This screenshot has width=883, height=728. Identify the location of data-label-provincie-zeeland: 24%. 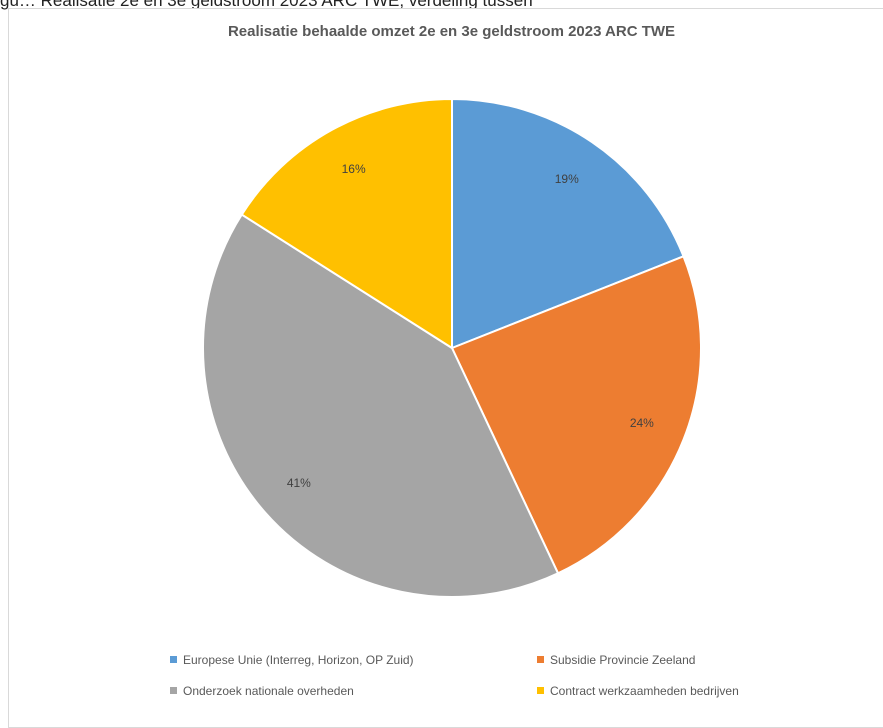
(642, 423).